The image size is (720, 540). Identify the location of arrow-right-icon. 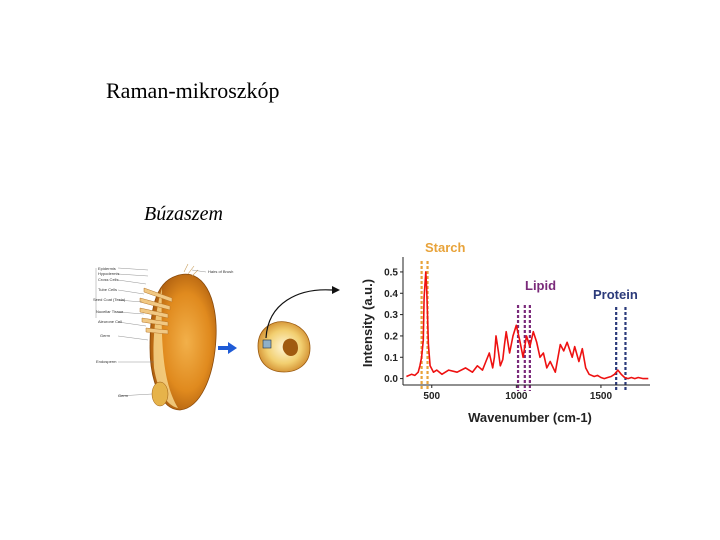
(227, 348).